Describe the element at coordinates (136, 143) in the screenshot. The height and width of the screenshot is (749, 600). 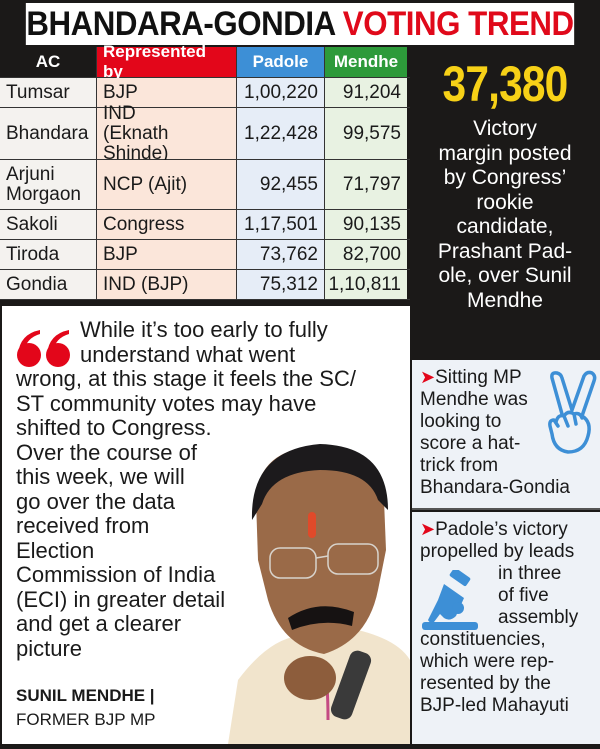
I see `rep-line2: (Eknath Shinde)` at that location.